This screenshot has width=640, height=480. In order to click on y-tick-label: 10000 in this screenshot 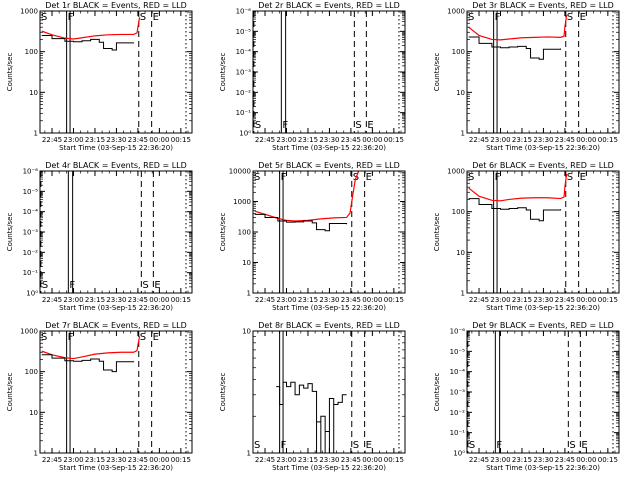, I will do `click(240, 172)`.